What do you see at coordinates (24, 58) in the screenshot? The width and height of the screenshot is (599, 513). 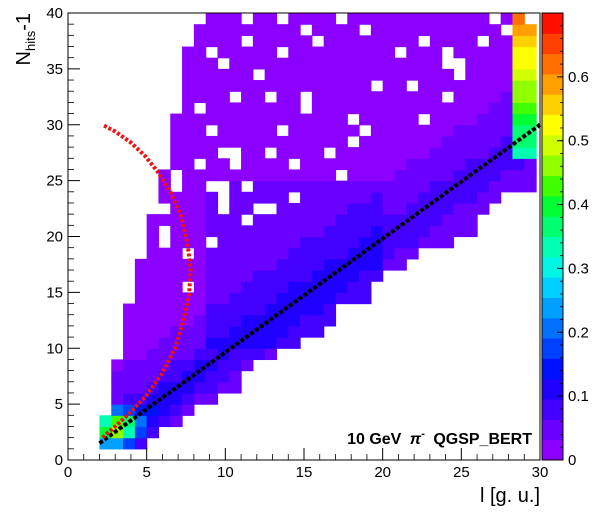 I see `y-axis-title-base: N` at bounding box center [24, 58].